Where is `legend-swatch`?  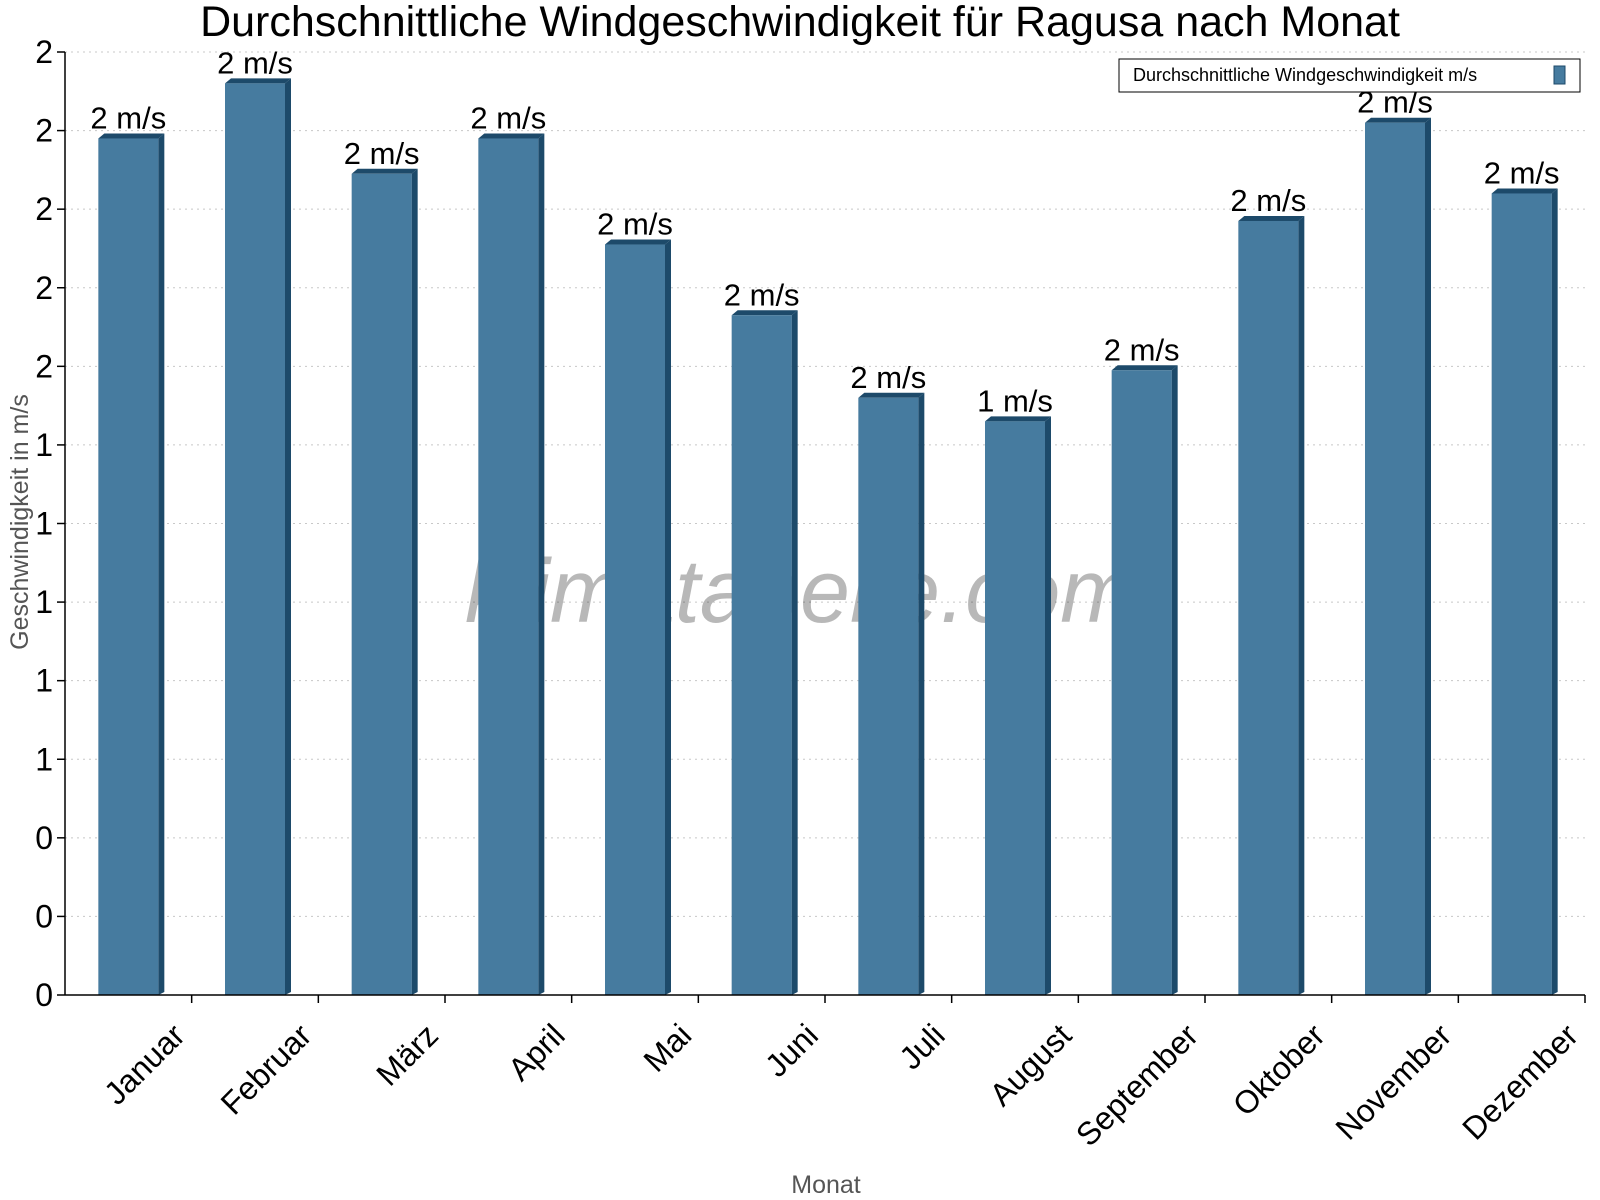
legend-swatch is located at coordinates (1559, 75).